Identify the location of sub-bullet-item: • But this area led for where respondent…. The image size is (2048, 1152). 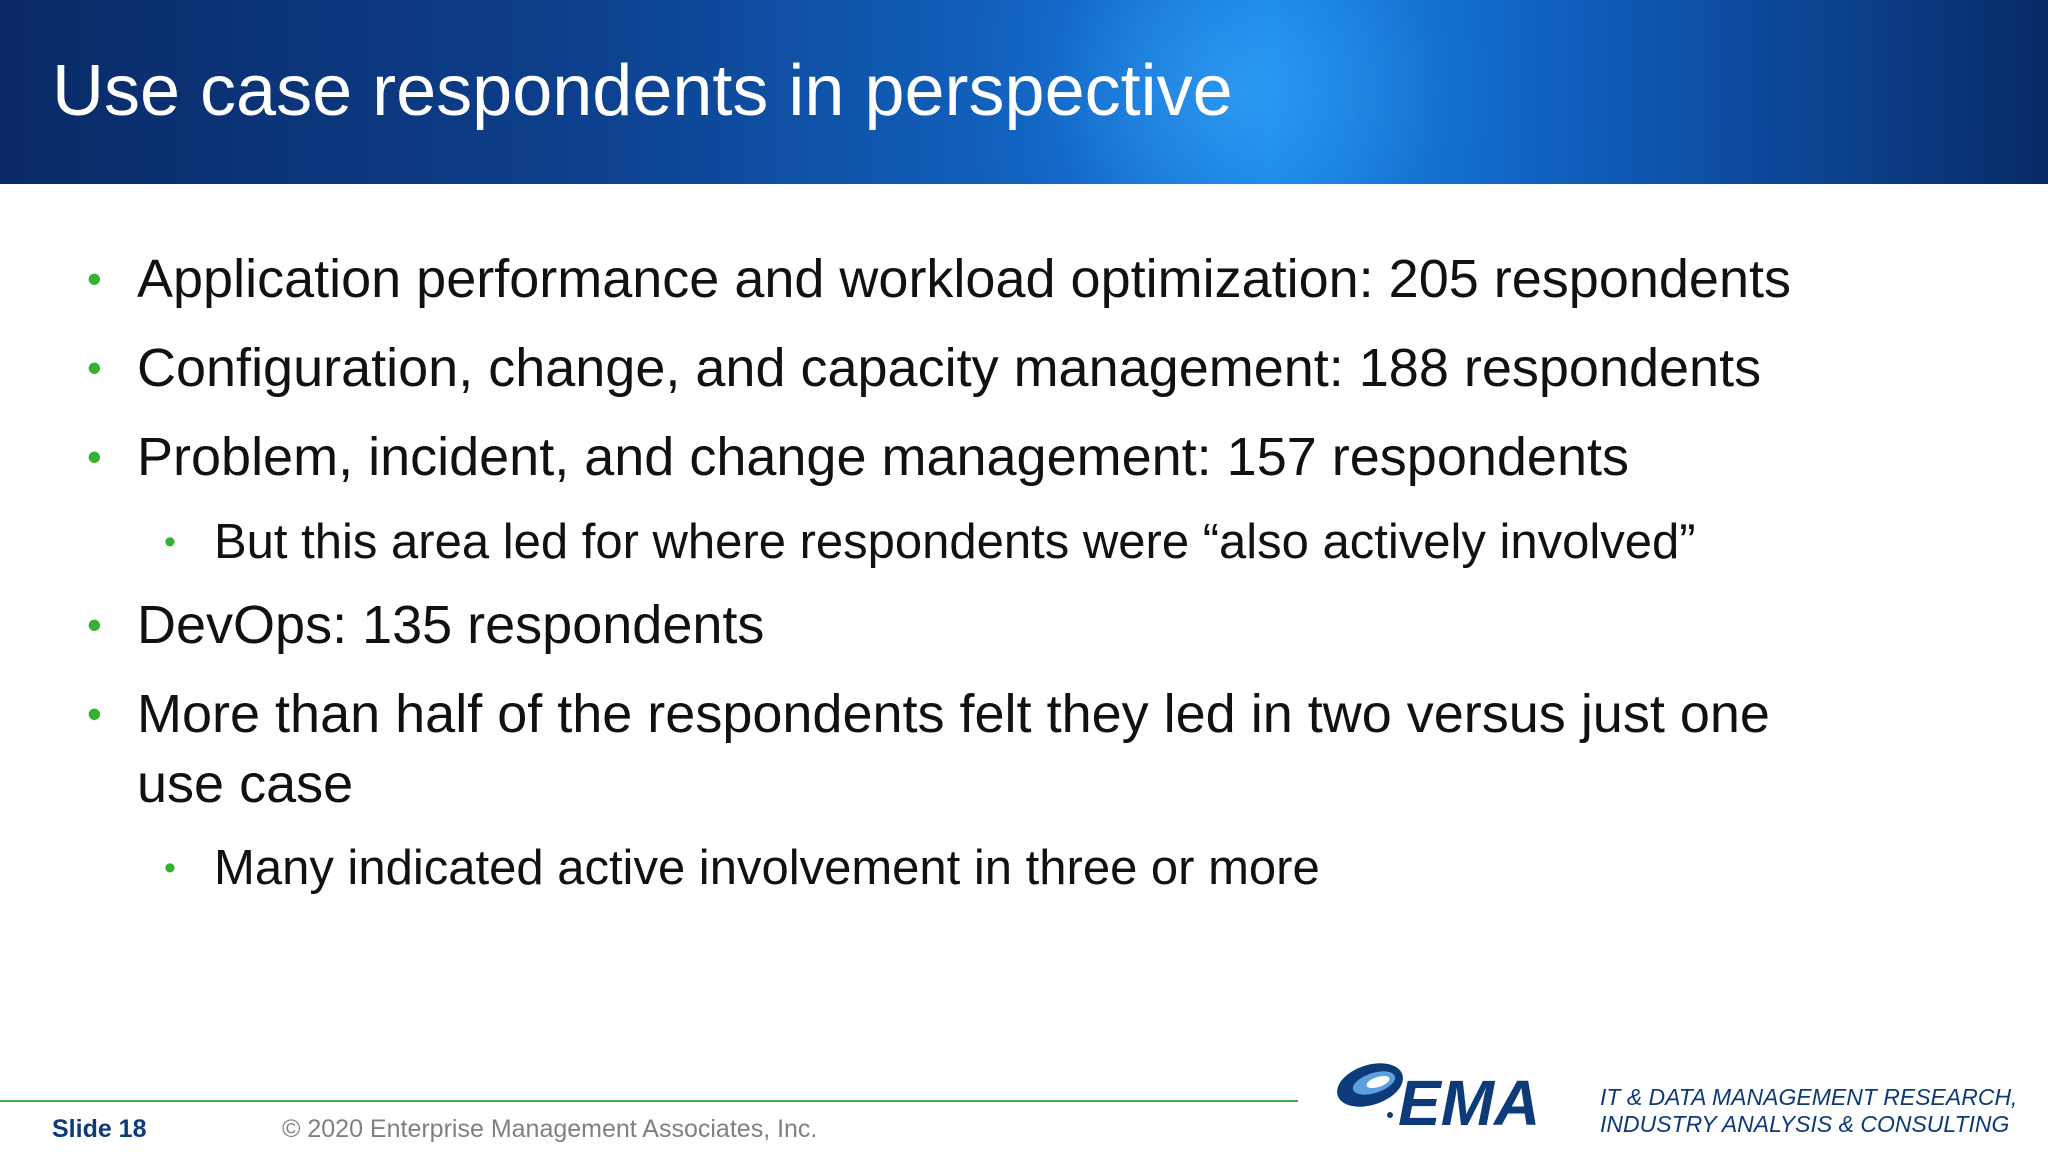
(930, 542).